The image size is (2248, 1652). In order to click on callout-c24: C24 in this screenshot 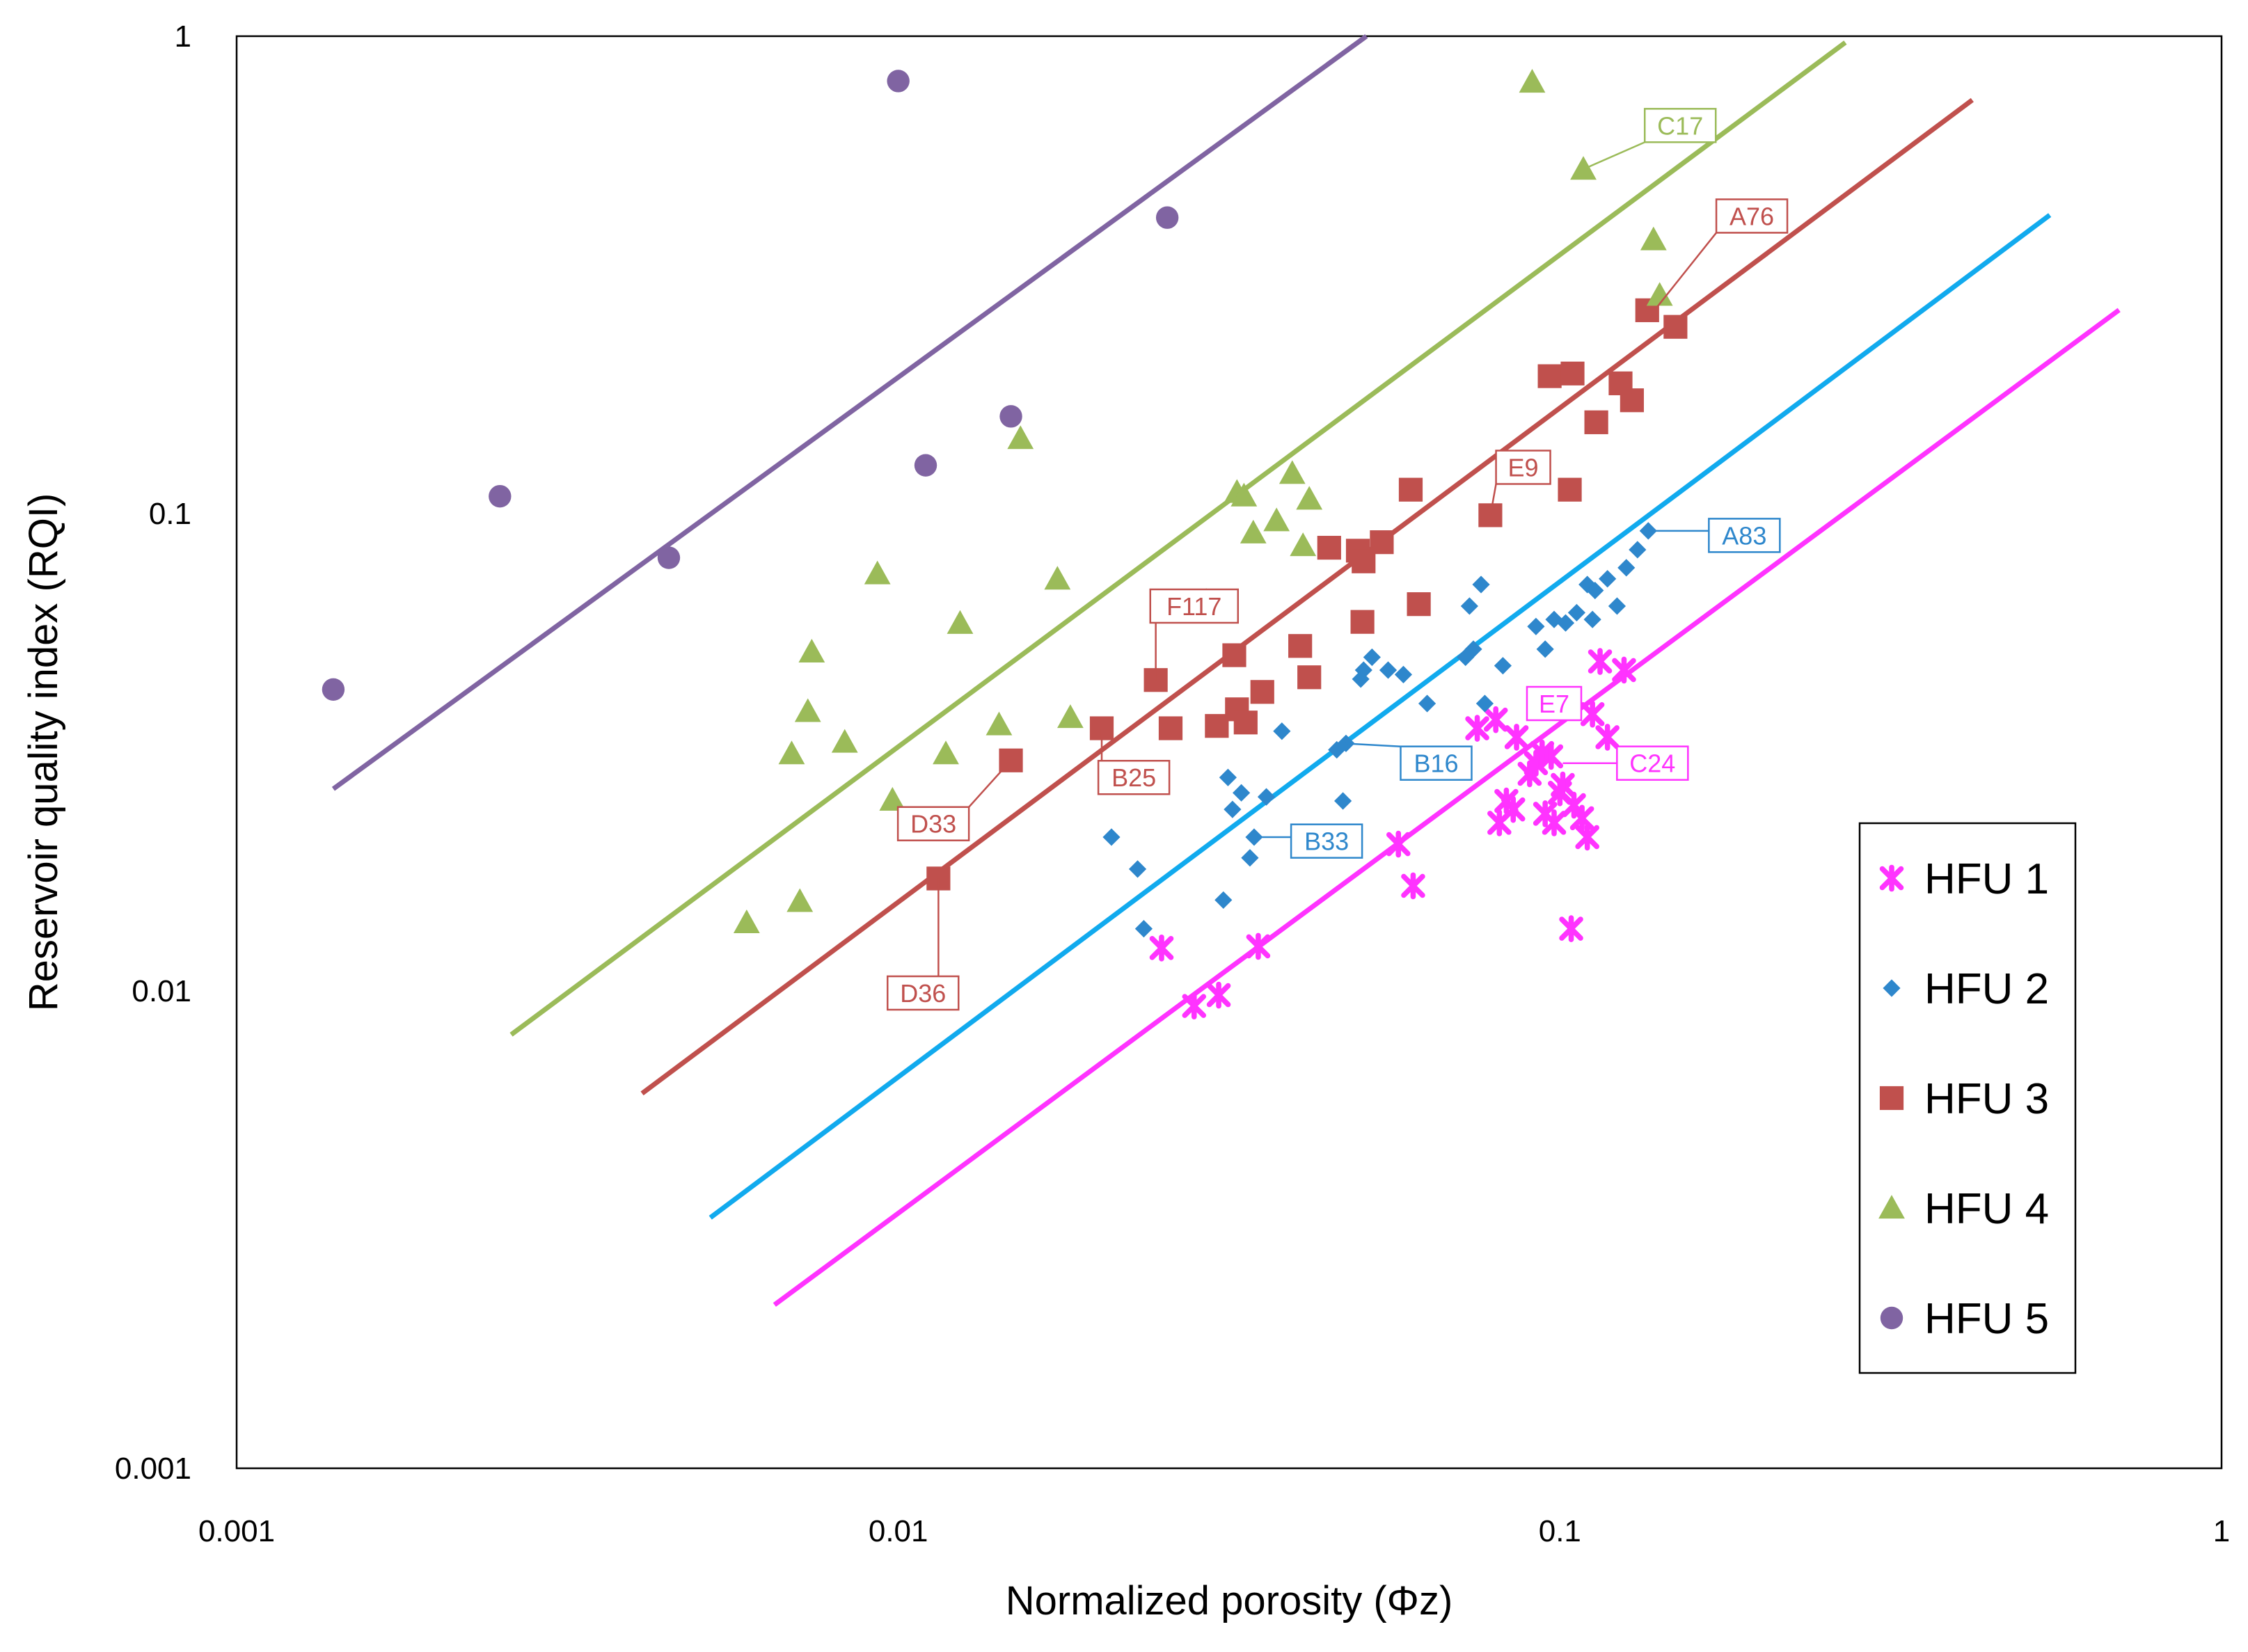, I will do `click(1625, 763)`.